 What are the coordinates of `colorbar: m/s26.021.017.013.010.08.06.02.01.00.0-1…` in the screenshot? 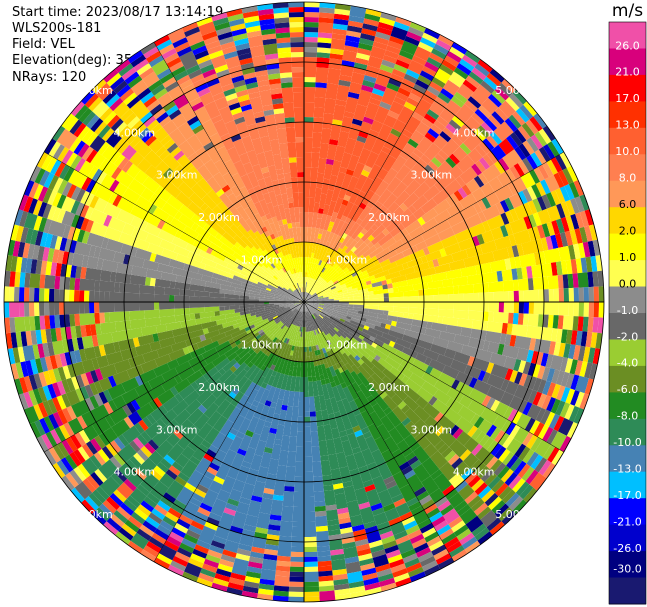 It's located at (627, 303).